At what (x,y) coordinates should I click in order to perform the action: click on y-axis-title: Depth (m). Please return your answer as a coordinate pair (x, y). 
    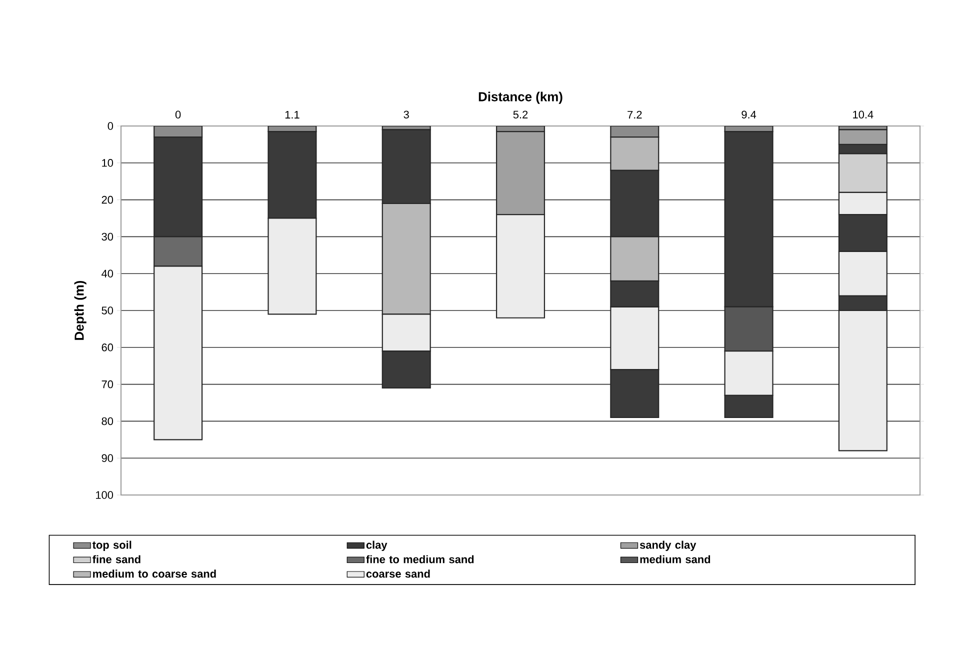
    Looking at the image, I should click on (80, 310).